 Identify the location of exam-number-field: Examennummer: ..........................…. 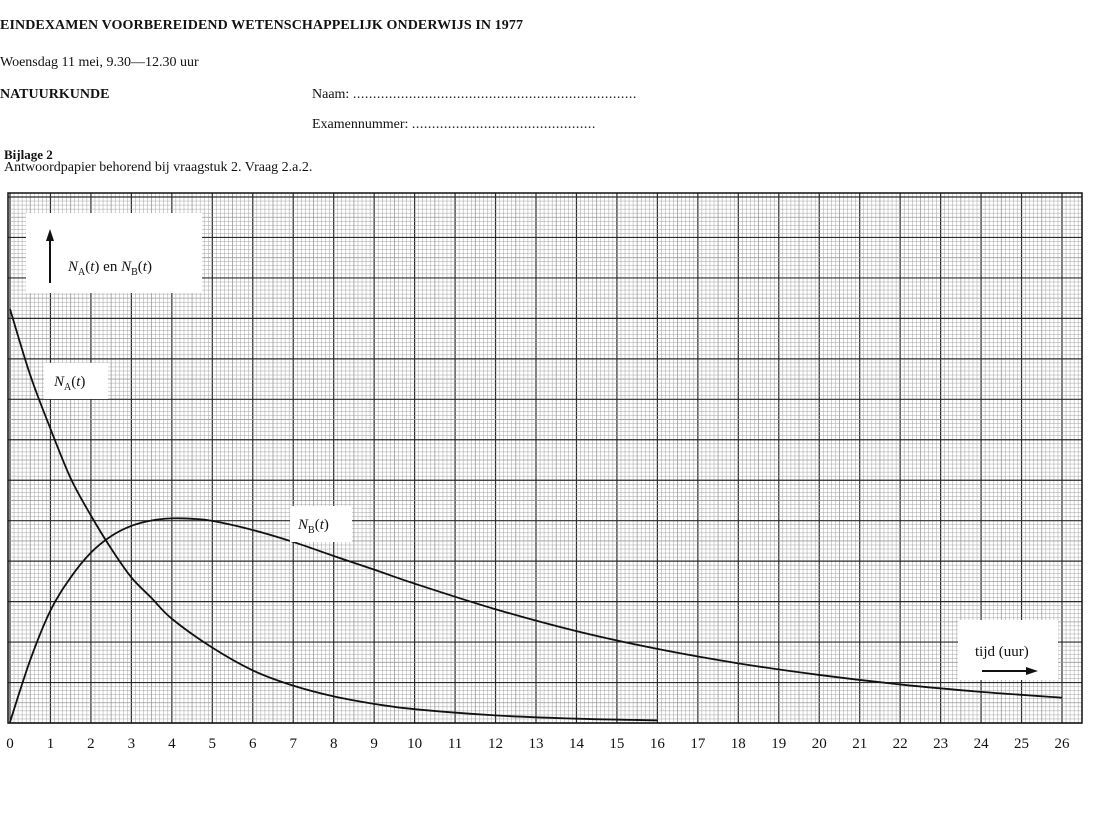
(454, 125).